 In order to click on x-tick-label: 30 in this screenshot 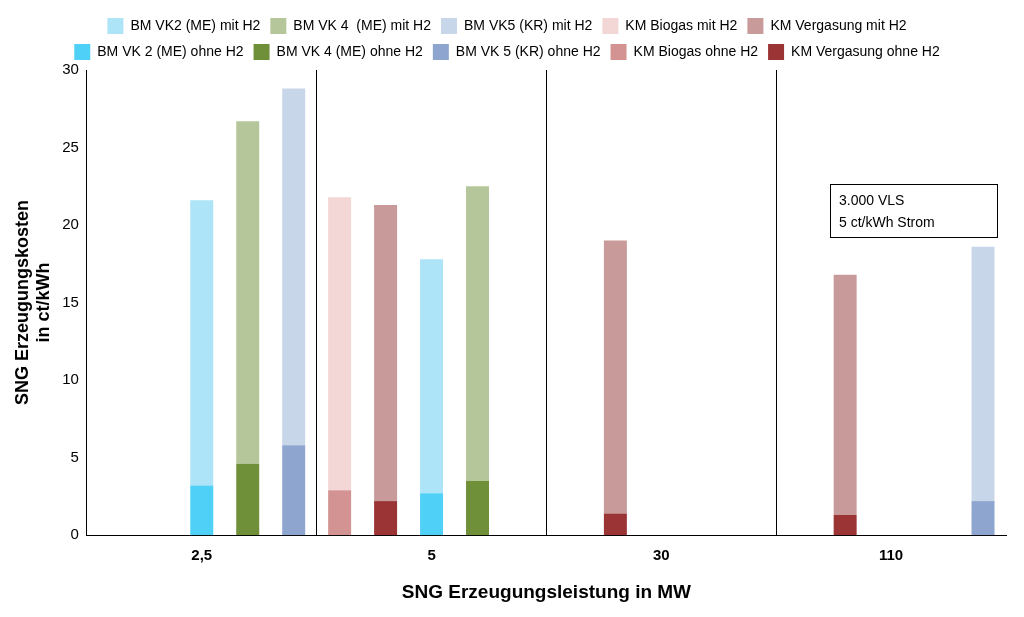, I will do `click(661, 555)`.